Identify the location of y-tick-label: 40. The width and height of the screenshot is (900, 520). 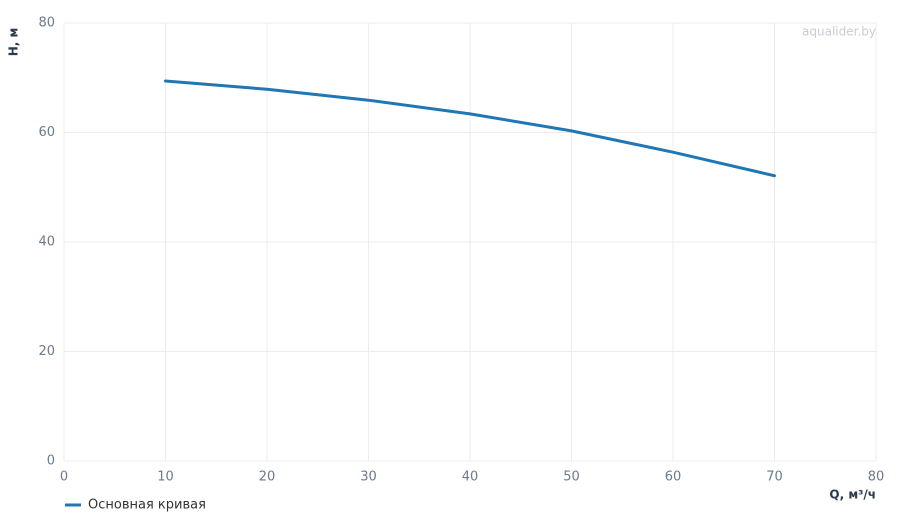
(46, 242).